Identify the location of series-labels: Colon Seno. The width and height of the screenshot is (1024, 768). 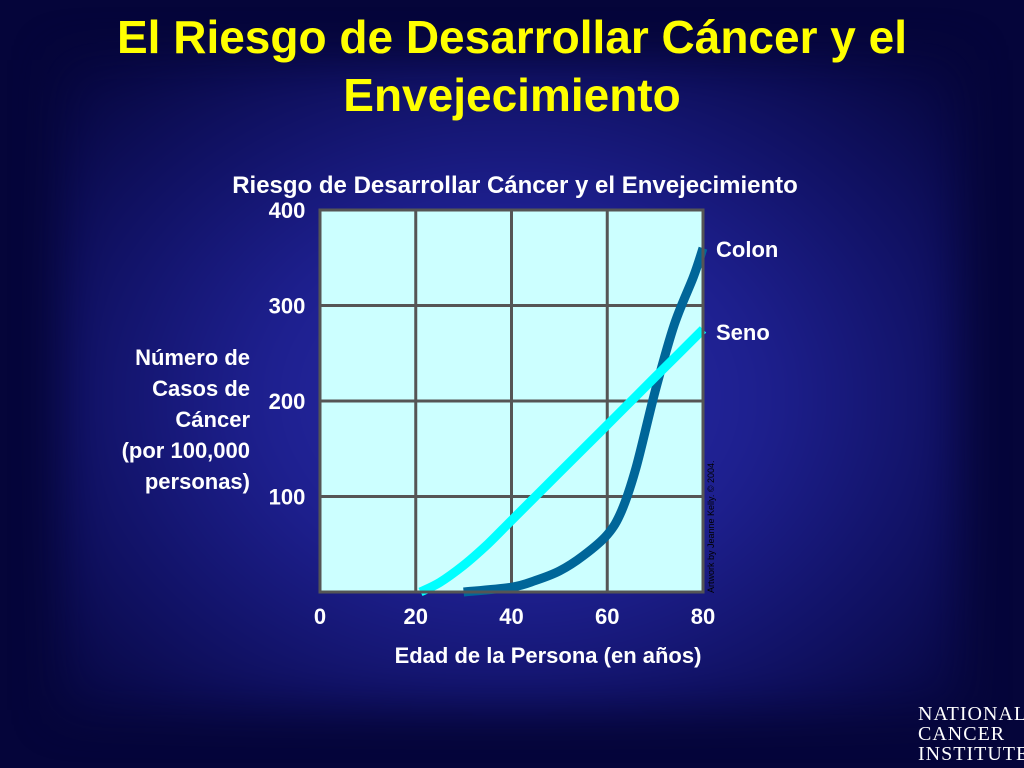
(747, 291).